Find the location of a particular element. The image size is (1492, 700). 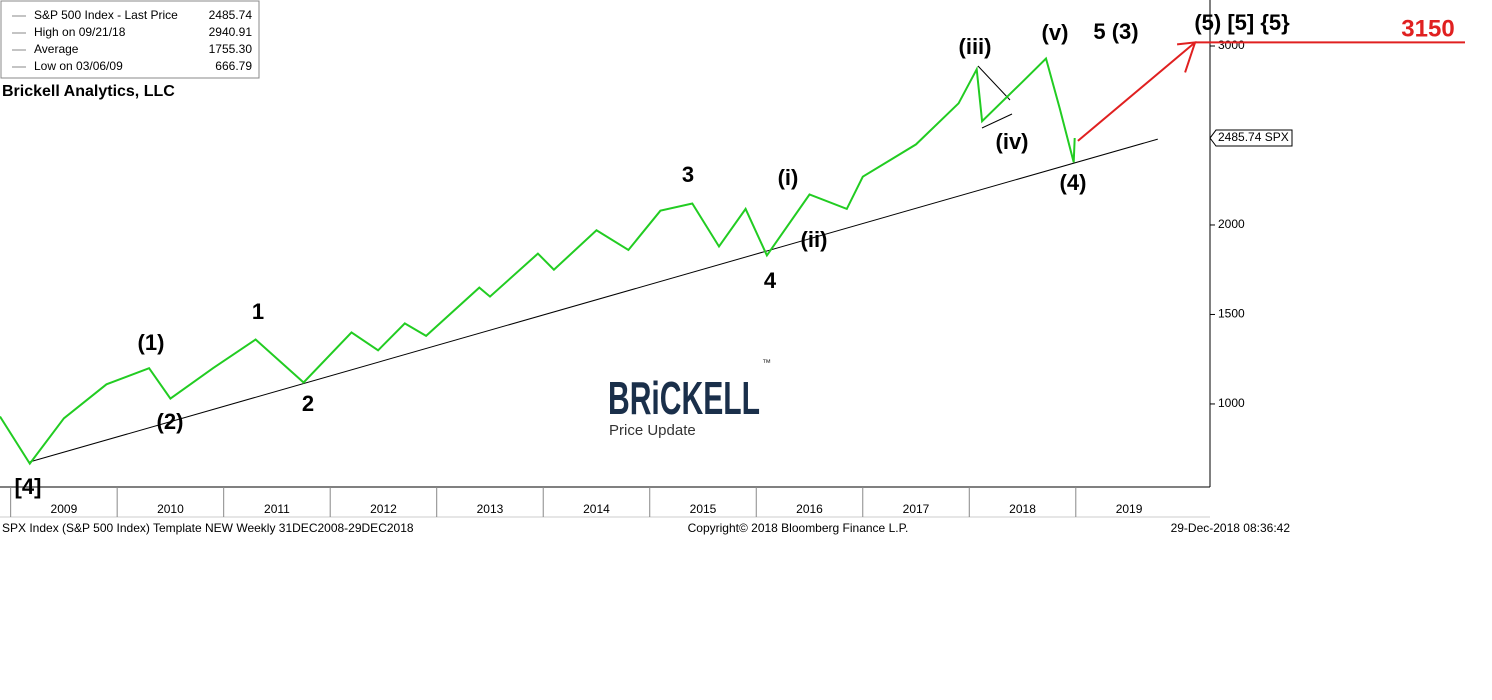

x-tick-label: 2015 is located at coordinates (703, 509).